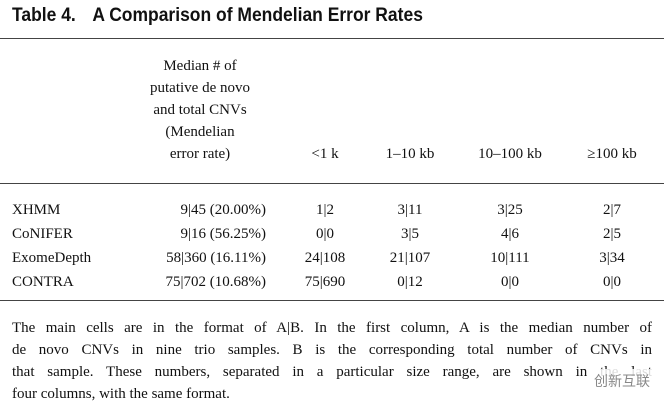 The image size is (664, 407). Describe the element at coordinates (200, 66) in the screenshot. I see `header-cell: Median # of` at that location.